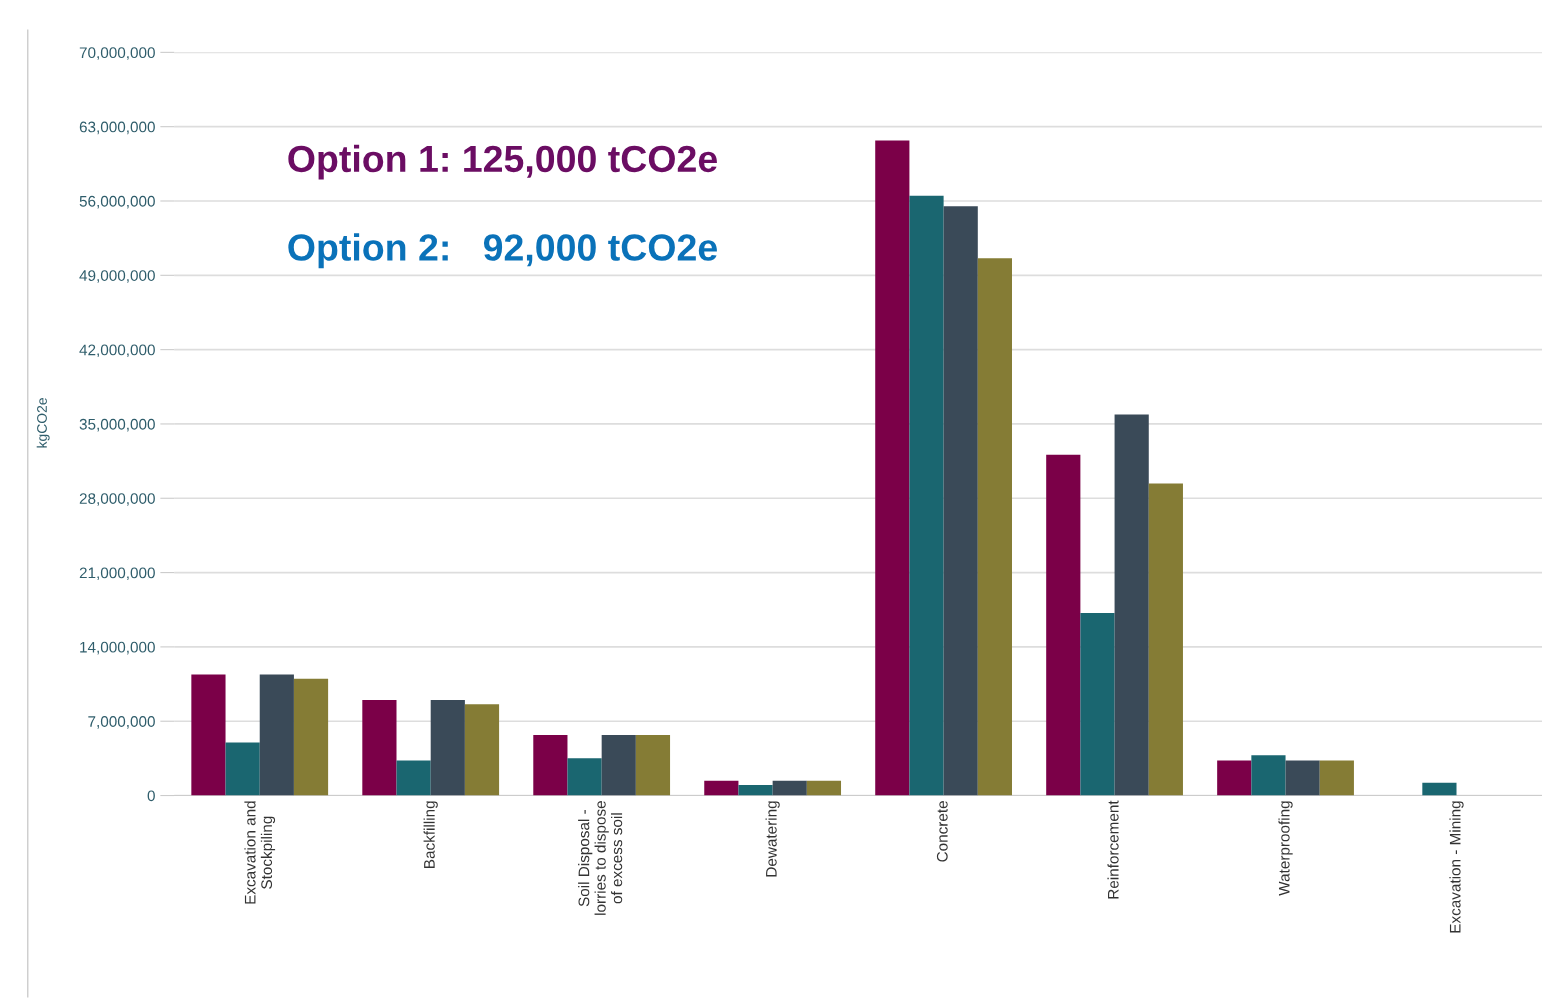  I want to click on x-tick-label: Excavation - Mining, so click(1456, 867).